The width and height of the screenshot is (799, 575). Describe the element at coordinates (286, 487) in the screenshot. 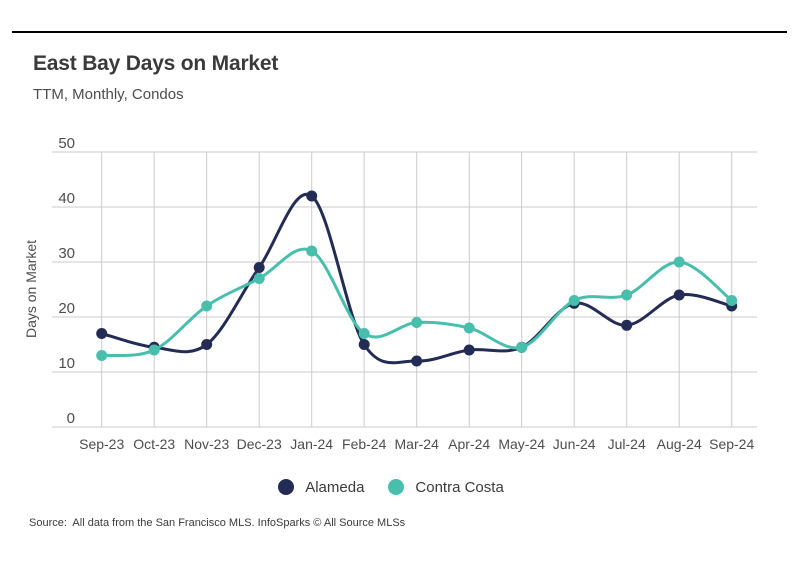

I see `legend-marker-alameda` at that location.